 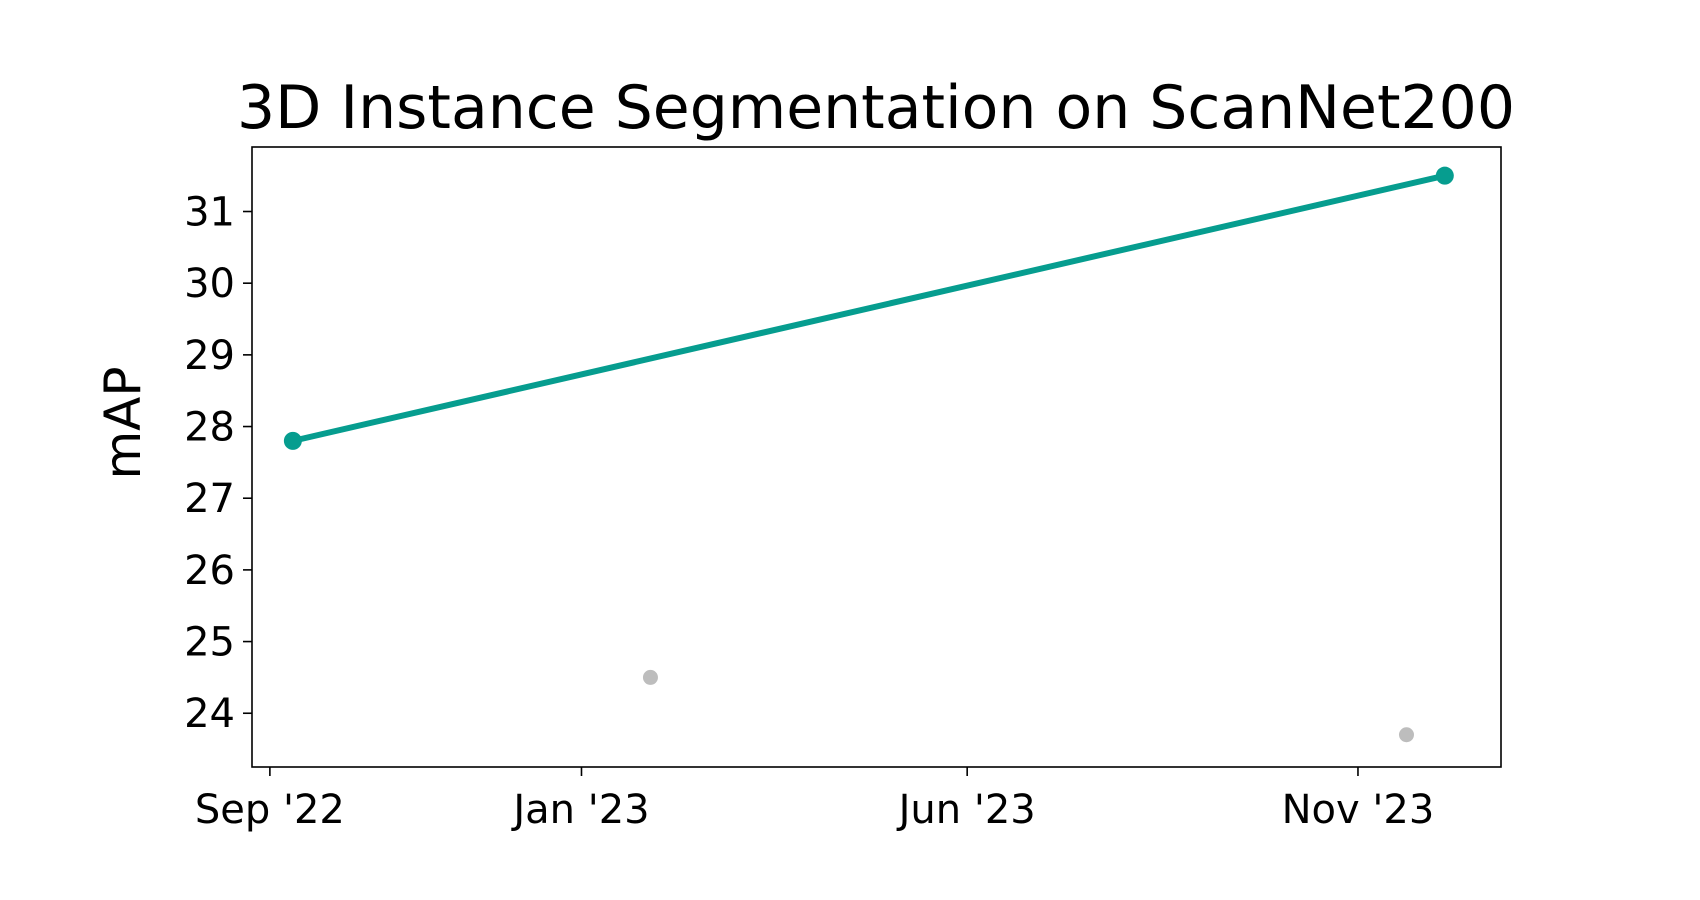 I want to click on y-axis: 24 25 26 27 28 29 30 31, so click(x=218, y=463).